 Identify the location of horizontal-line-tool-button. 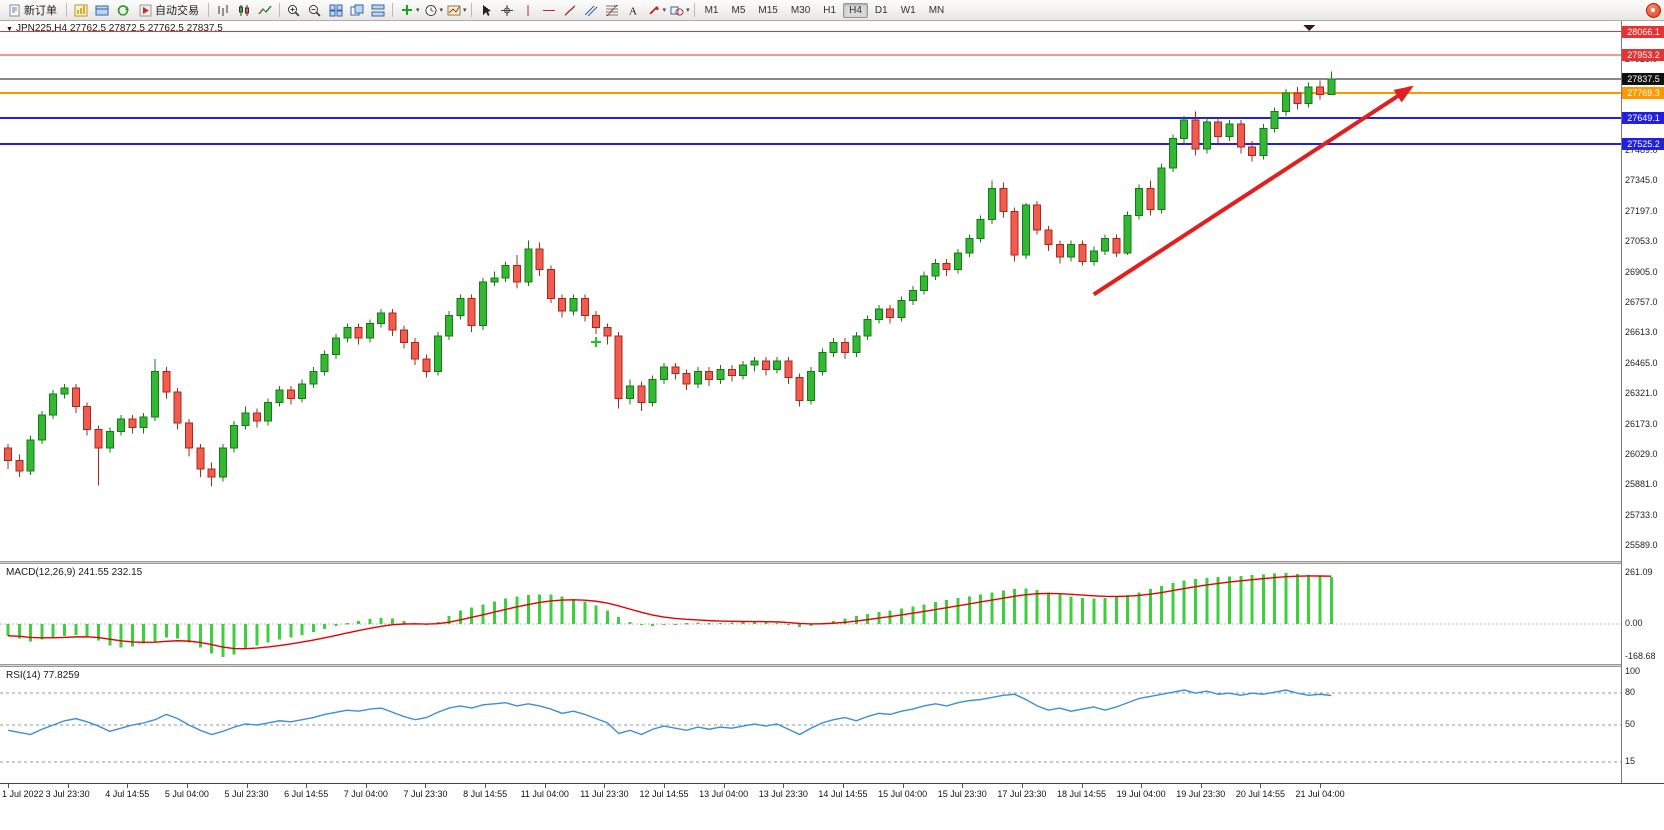
(549, 10).